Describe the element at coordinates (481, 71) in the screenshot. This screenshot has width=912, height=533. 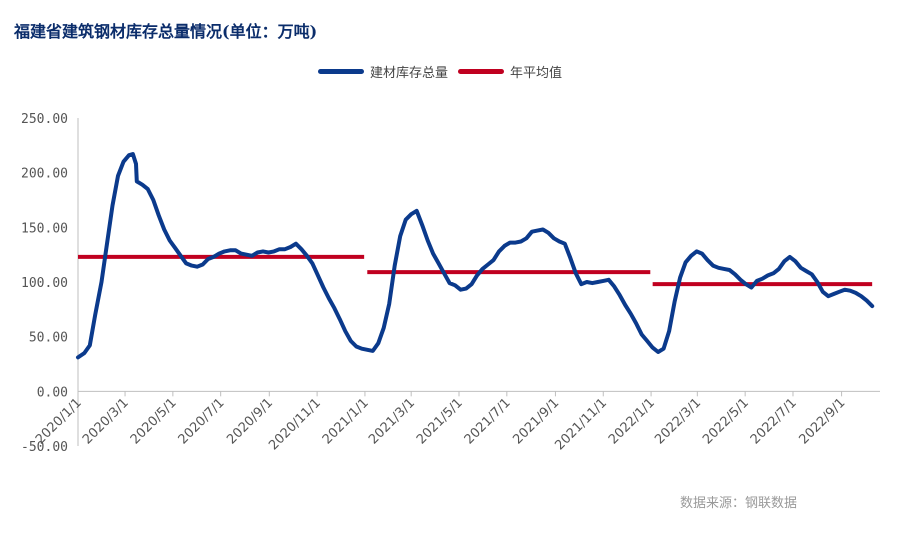
I see `legend-swatch-average` at that location.